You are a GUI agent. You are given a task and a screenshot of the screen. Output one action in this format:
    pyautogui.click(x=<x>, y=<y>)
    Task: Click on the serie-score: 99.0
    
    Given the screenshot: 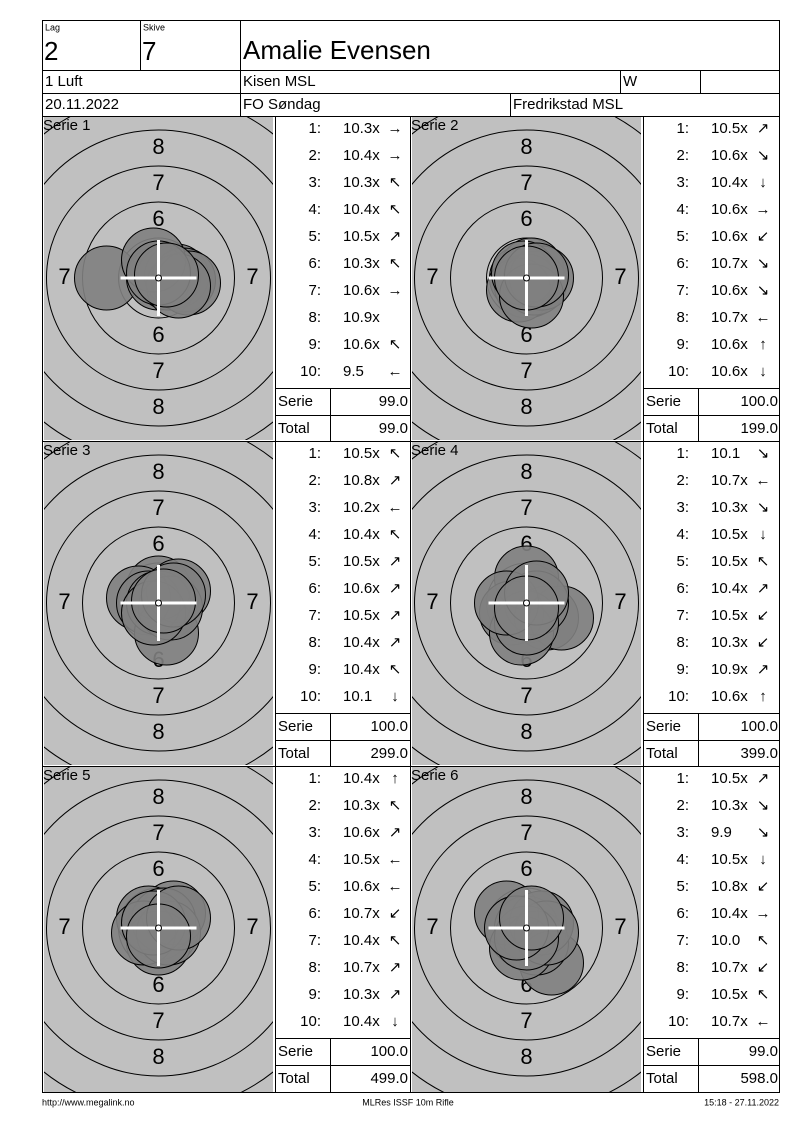 What is the action you would take?
    pyautogui.click(x=393, y=401)
    